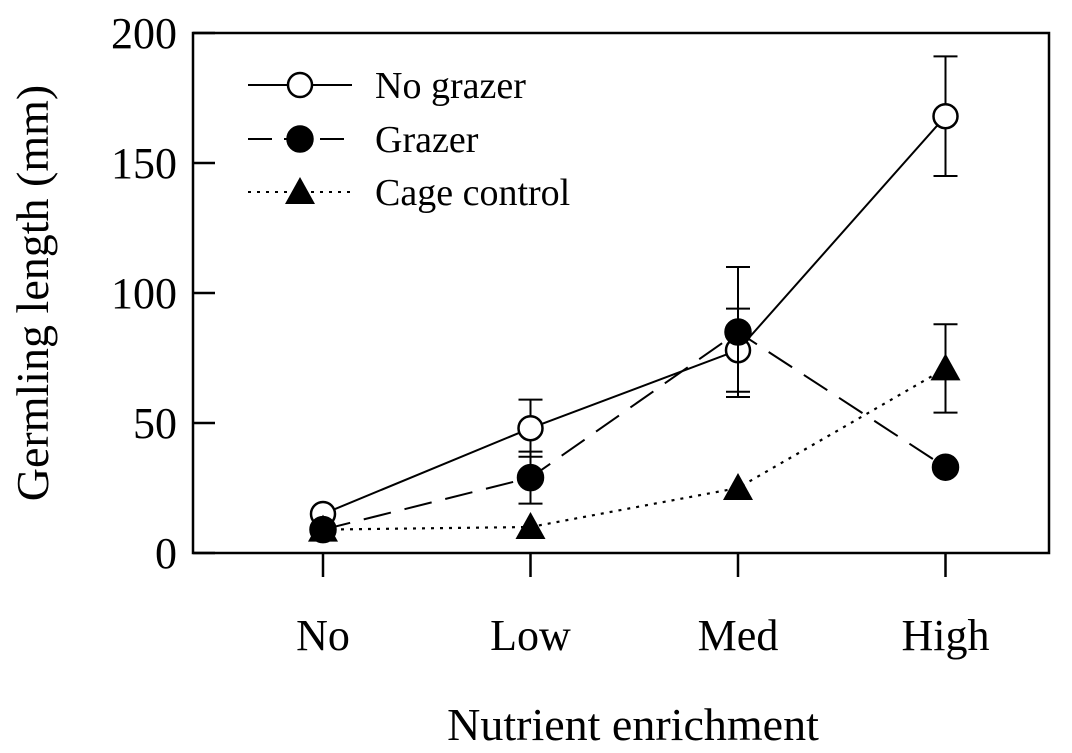  Describe the element at coordinates (450, 86) in the screenshot. I see `legend-label: No grazer` at that location.